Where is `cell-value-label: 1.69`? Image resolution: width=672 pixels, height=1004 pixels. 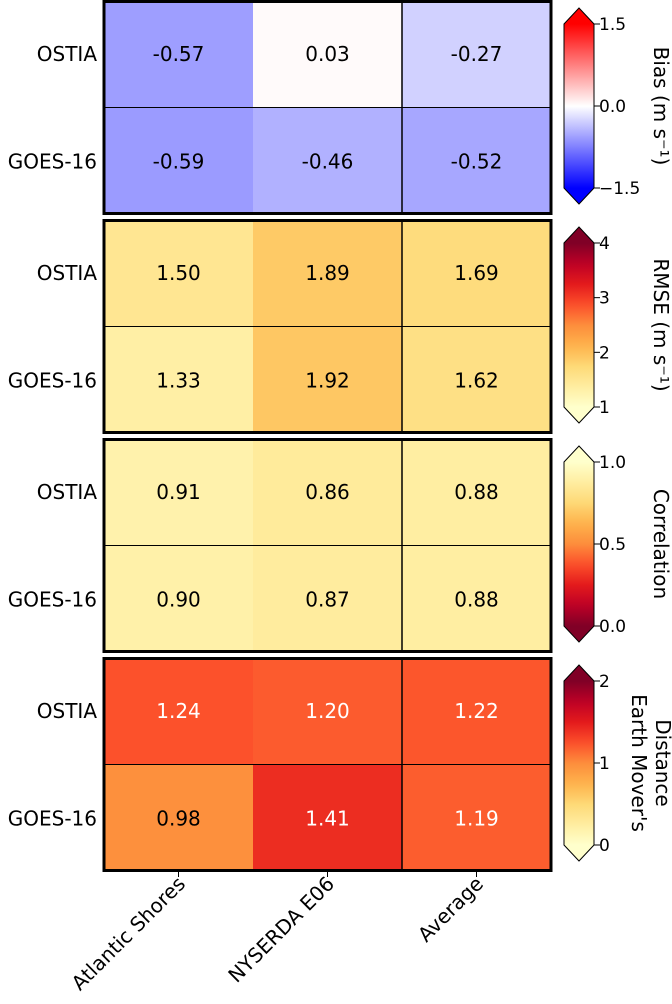 cell-value-label: 1.69 is located at coordinates (476, 273).